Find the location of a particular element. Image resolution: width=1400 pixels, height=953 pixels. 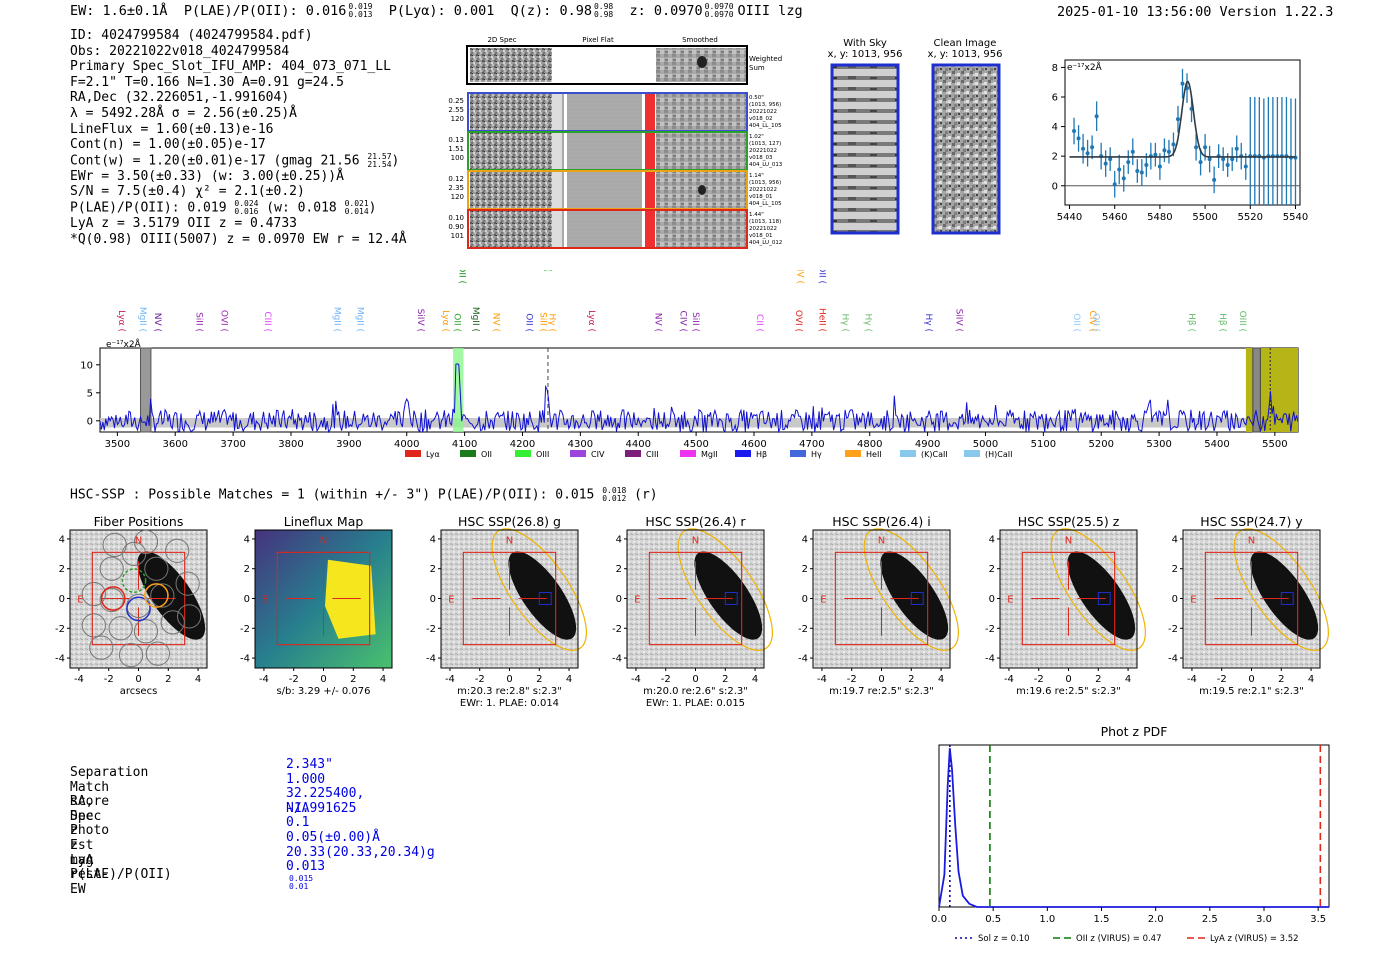

hsc-xtick-label: -4 is located at coordinates (1009, 679).